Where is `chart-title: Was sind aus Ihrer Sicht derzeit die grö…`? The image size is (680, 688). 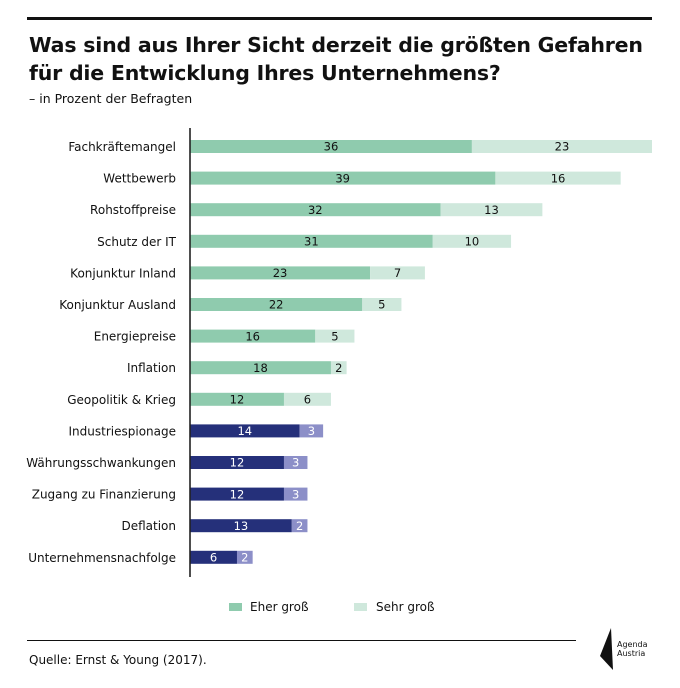
chart-title: Was sind aus Ihrer Sicht derzeit die grö… is located at coordinates (339, 59).